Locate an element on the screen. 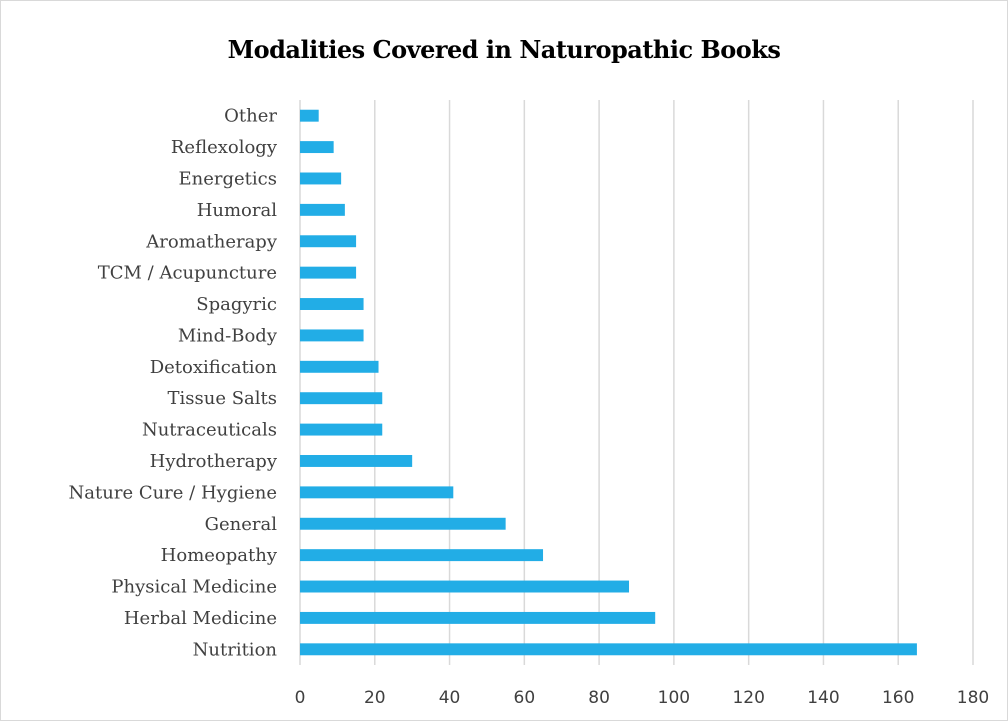 The image size is (1008, 721). x-tick-label: 60 is located at coordinates (525, 698).